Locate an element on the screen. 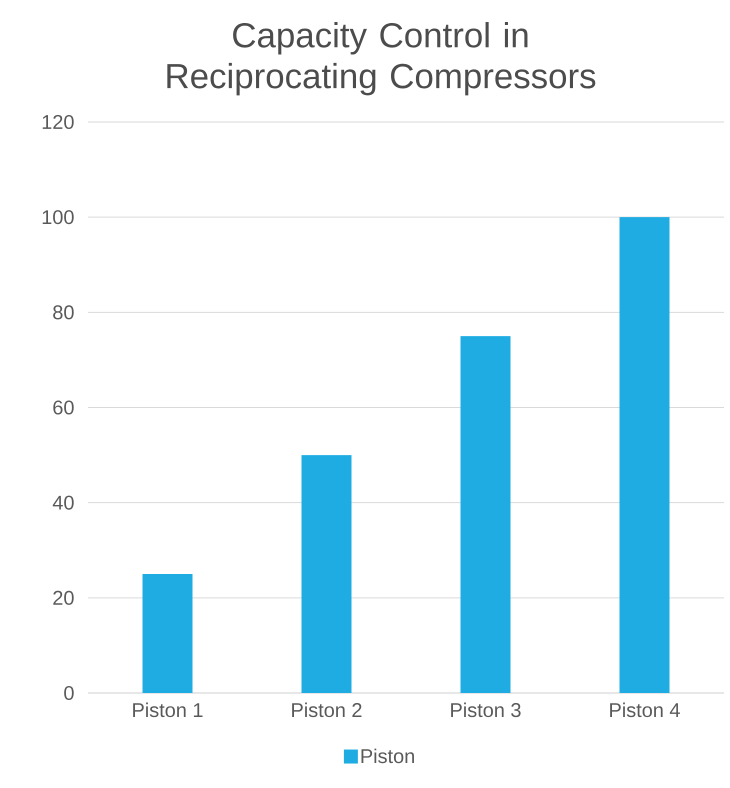  y-tick-label: 100 is located at coordinates (58, 217).